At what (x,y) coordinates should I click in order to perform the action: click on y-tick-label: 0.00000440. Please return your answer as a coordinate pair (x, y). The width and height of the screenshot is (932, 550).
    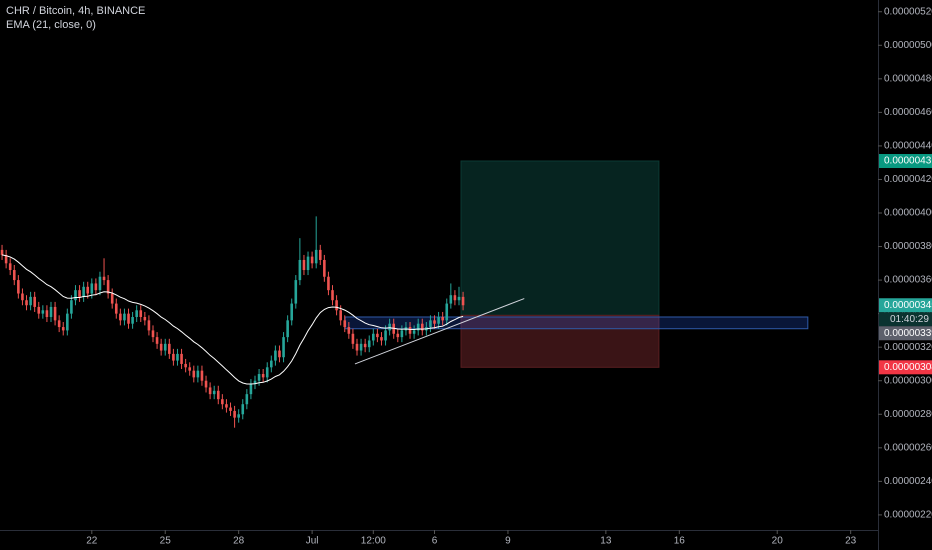
    Looking at the image, I should click on (908, 146).